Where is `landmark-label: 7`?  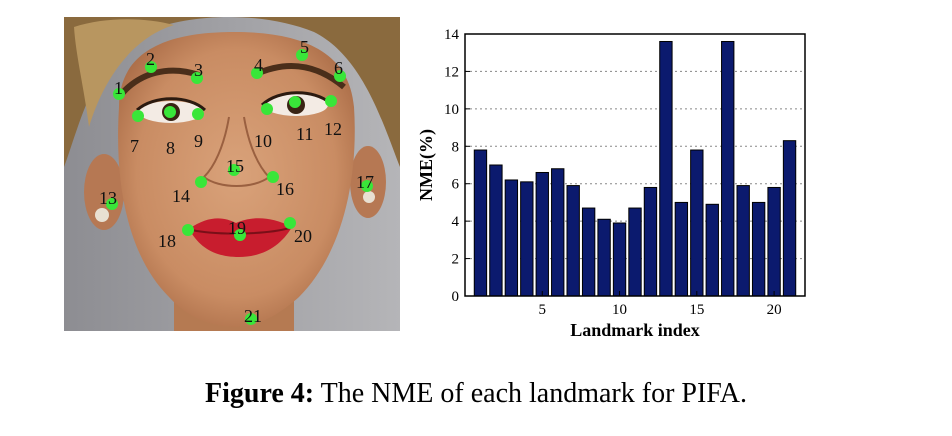 landmark-label: 7 is located at coordinates (134, 146).